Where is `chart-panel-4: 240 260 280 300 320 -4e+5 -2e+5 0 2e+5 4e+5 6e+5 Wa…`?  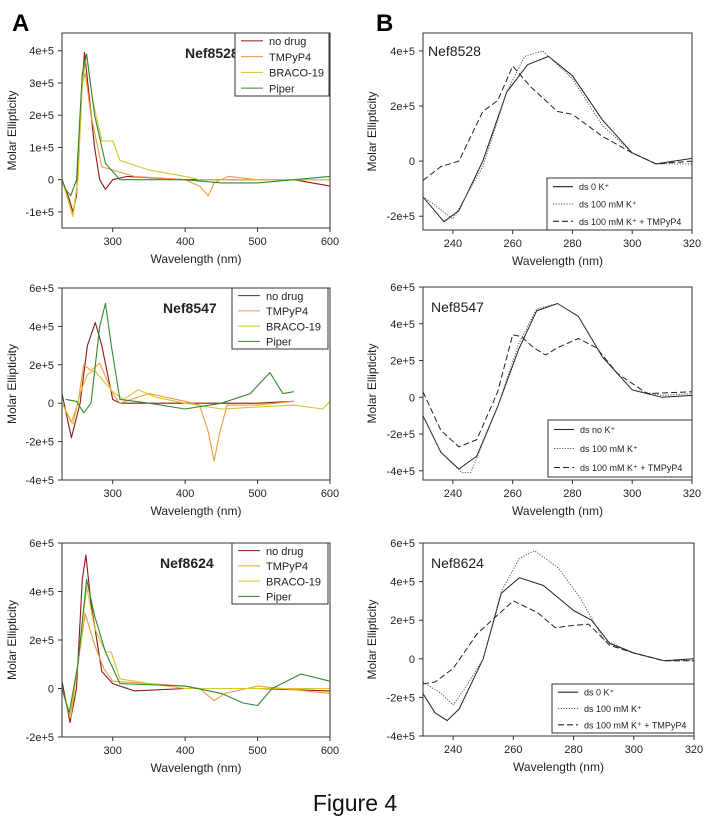 chart-panel-4: 240 260 280 300 320 -4e+5 -2e+5 0 2e+5 4e+5 6e+5 Wa… is located at coordinates (533, 400).